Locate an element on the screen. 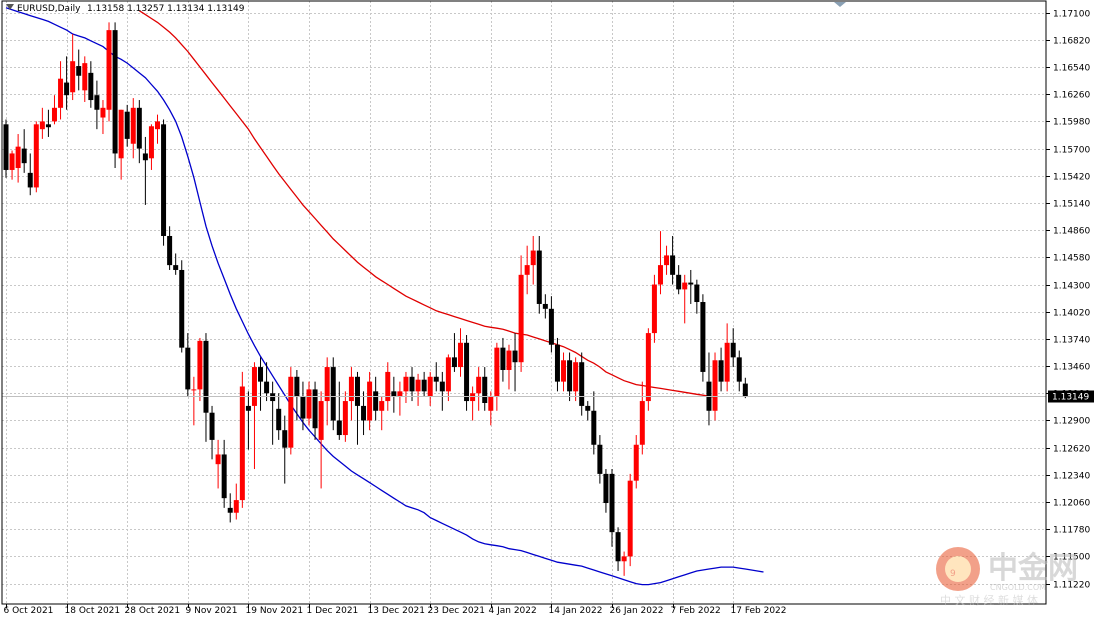 This screenshot has height=622, width=1094. y-tick-label: 1.15980 is located at coordinates (1071, 123).